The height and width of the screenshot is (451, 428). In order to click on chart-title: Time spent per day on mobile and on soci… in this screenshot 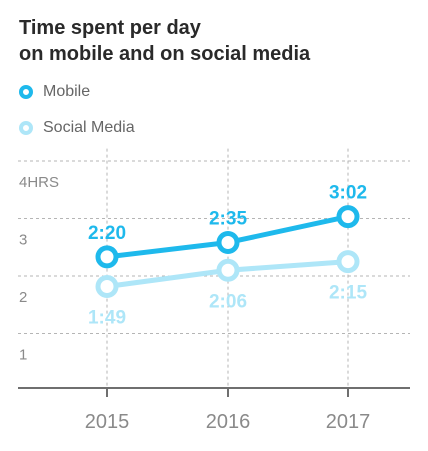, I will do `click(219, 41)`.